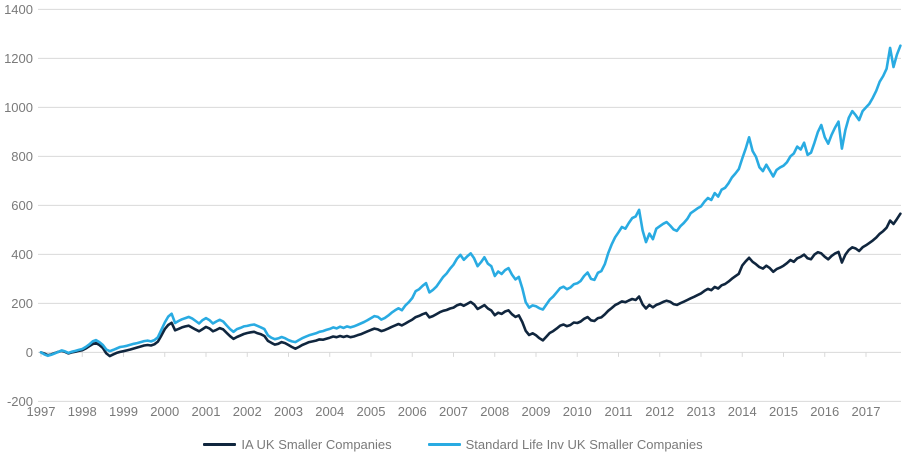  I want to click on y-axis-tick-label: 200, so click(22, 303).